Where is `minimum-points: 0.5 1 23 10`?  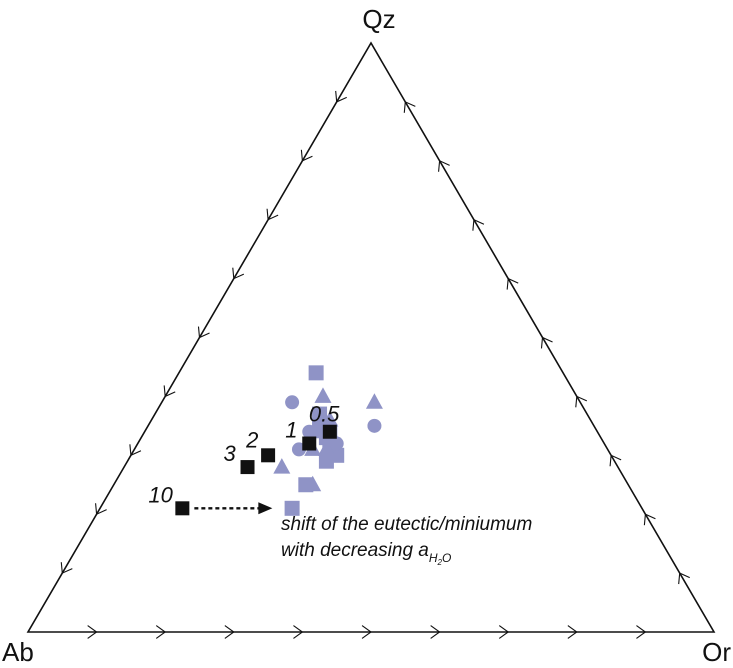 minimum-points: 0.5 1 23 10 is located at coordinates (244, 459).